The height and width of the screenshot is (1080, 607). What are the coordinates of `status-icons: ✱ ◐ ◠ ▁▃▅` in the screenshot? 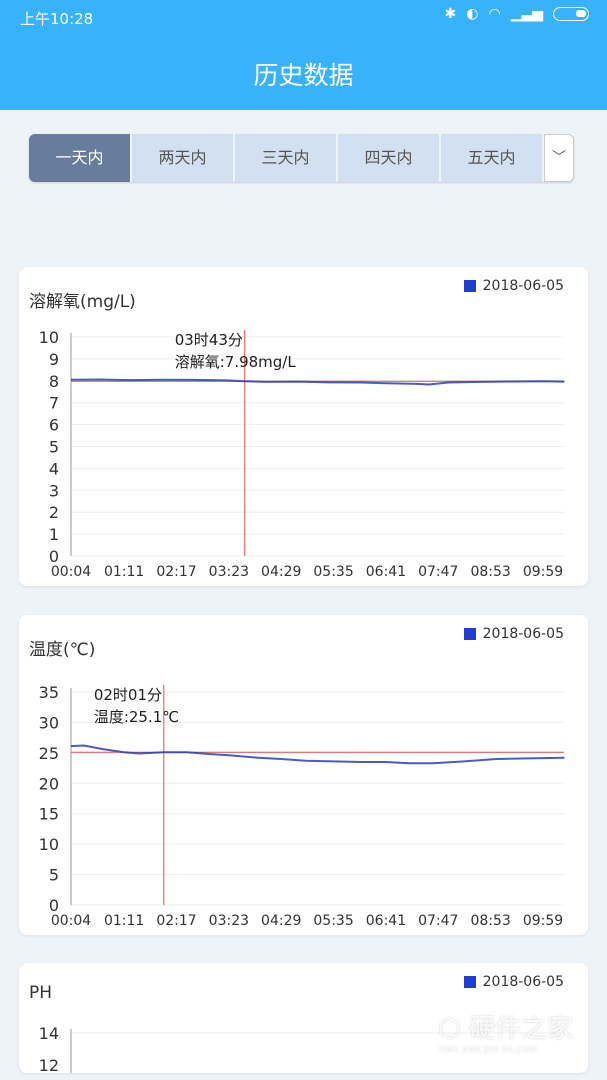 It's located at (517, 14).